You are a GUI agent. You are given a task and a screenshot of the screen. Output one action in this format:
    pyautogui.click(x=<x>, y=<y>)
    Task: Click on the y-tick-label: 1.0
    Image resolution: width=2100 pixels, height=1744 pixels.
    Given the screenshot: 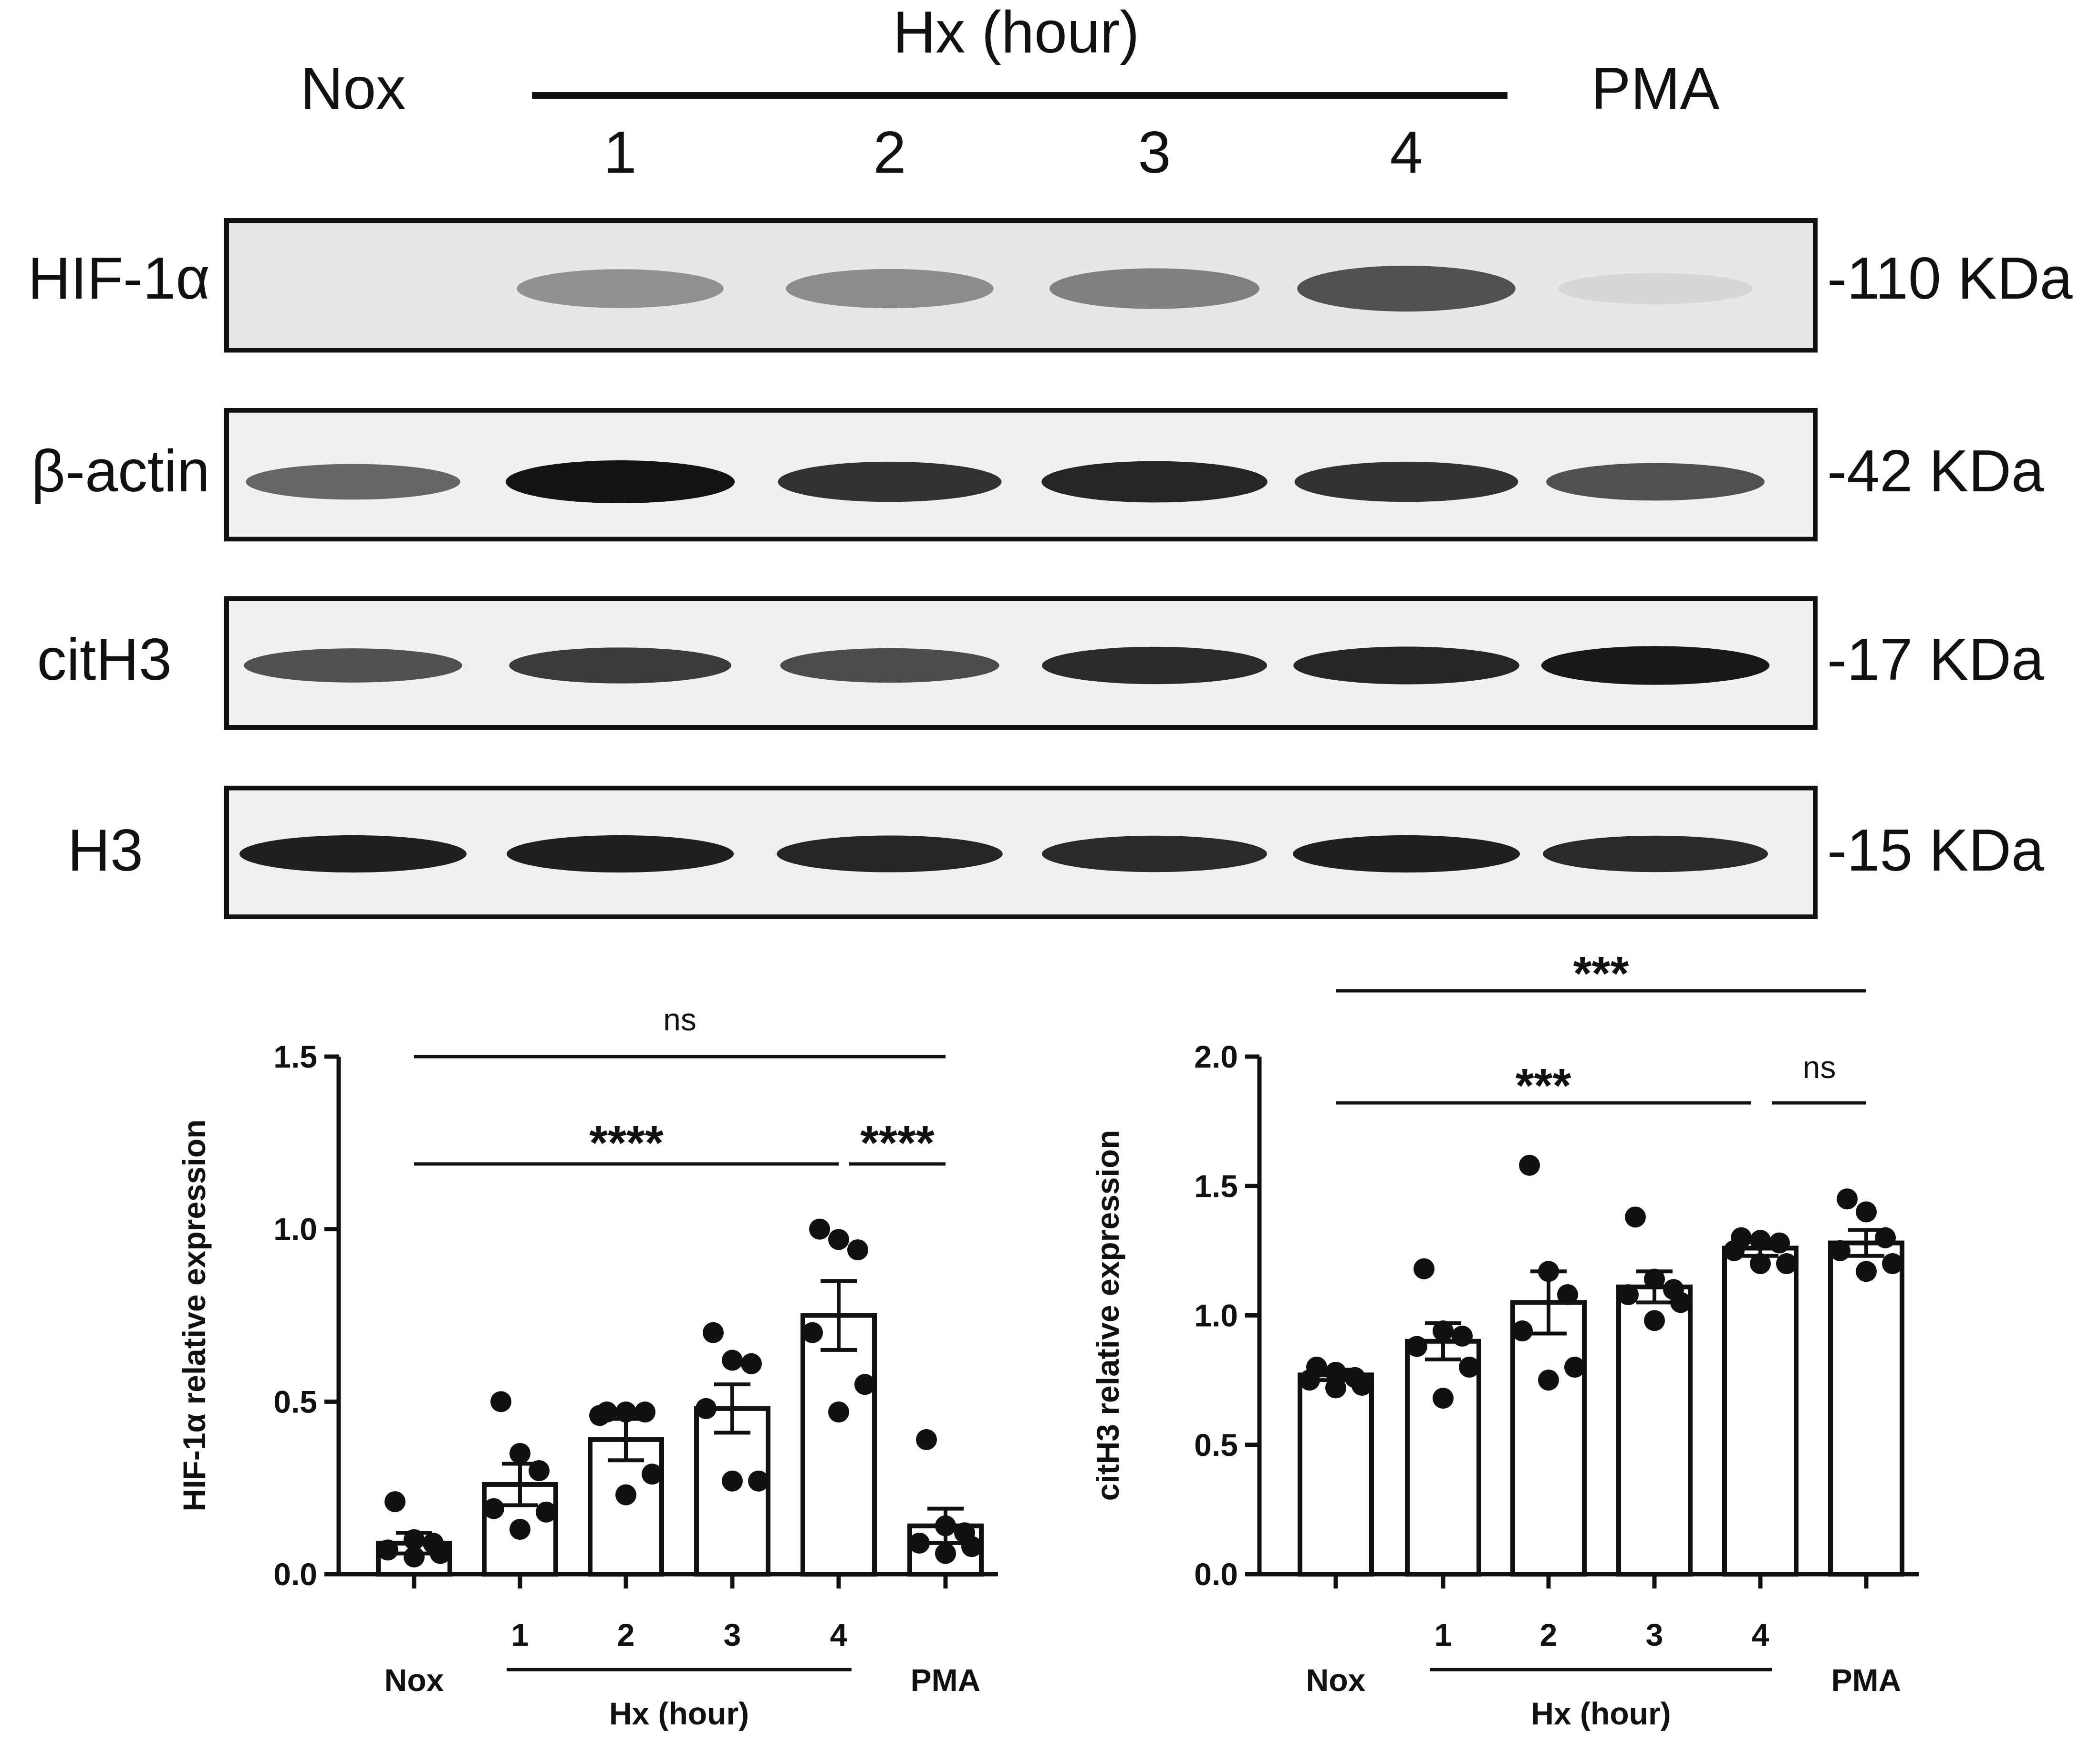 What is the action you would take?
    pyautogui.click(x=295, y=1230)
    